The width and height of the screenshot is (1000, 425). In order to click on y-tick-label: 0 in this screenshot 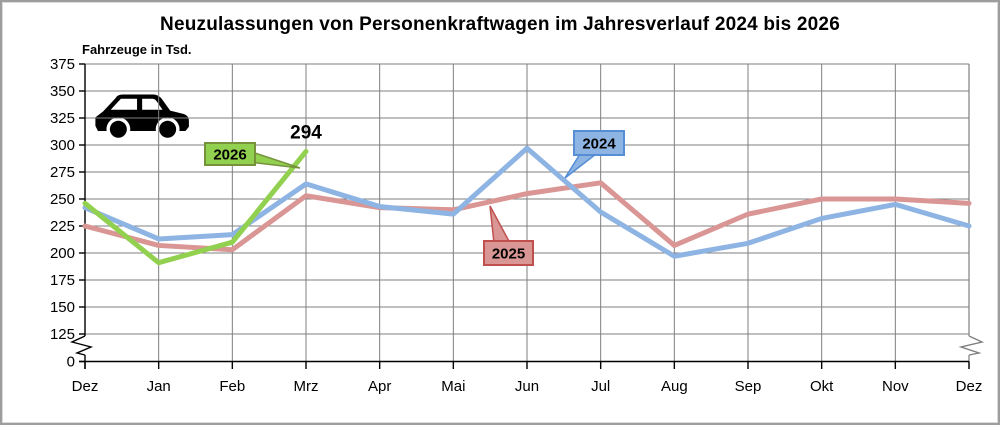, I will do `click(71, 362)`.